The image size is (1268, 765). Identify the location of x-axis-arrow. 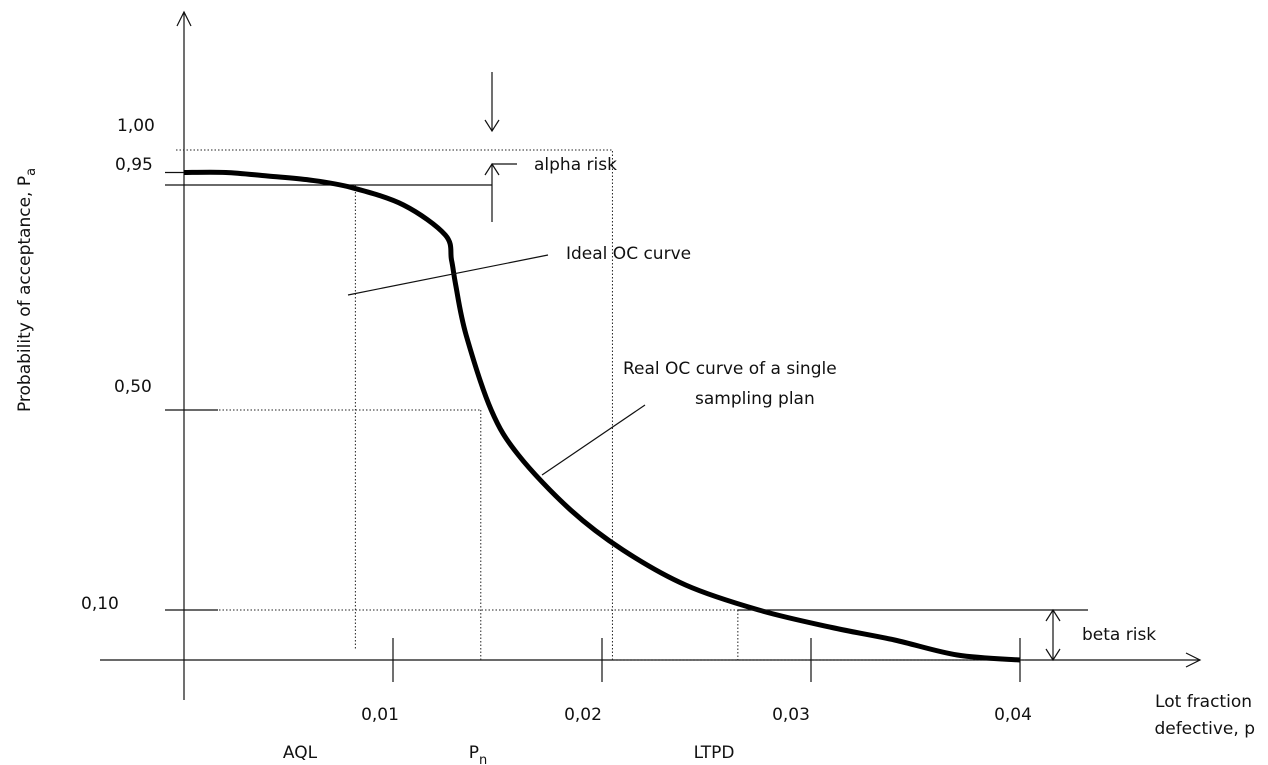
(1193, 660).